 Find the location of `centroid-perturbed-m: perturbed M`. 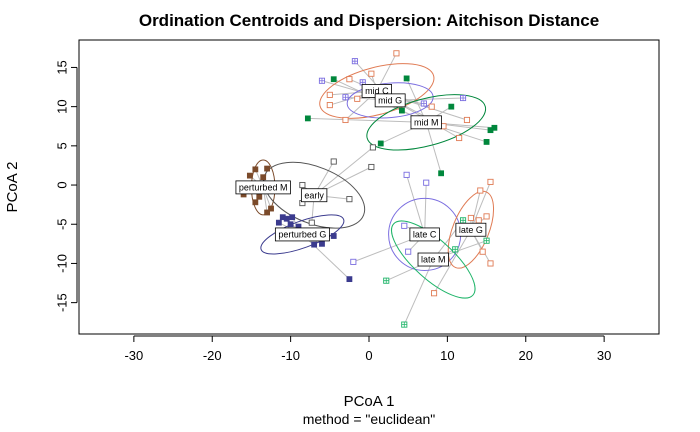

centroid-perturbed-m: perturbed M is located at coordinates (263, 187).